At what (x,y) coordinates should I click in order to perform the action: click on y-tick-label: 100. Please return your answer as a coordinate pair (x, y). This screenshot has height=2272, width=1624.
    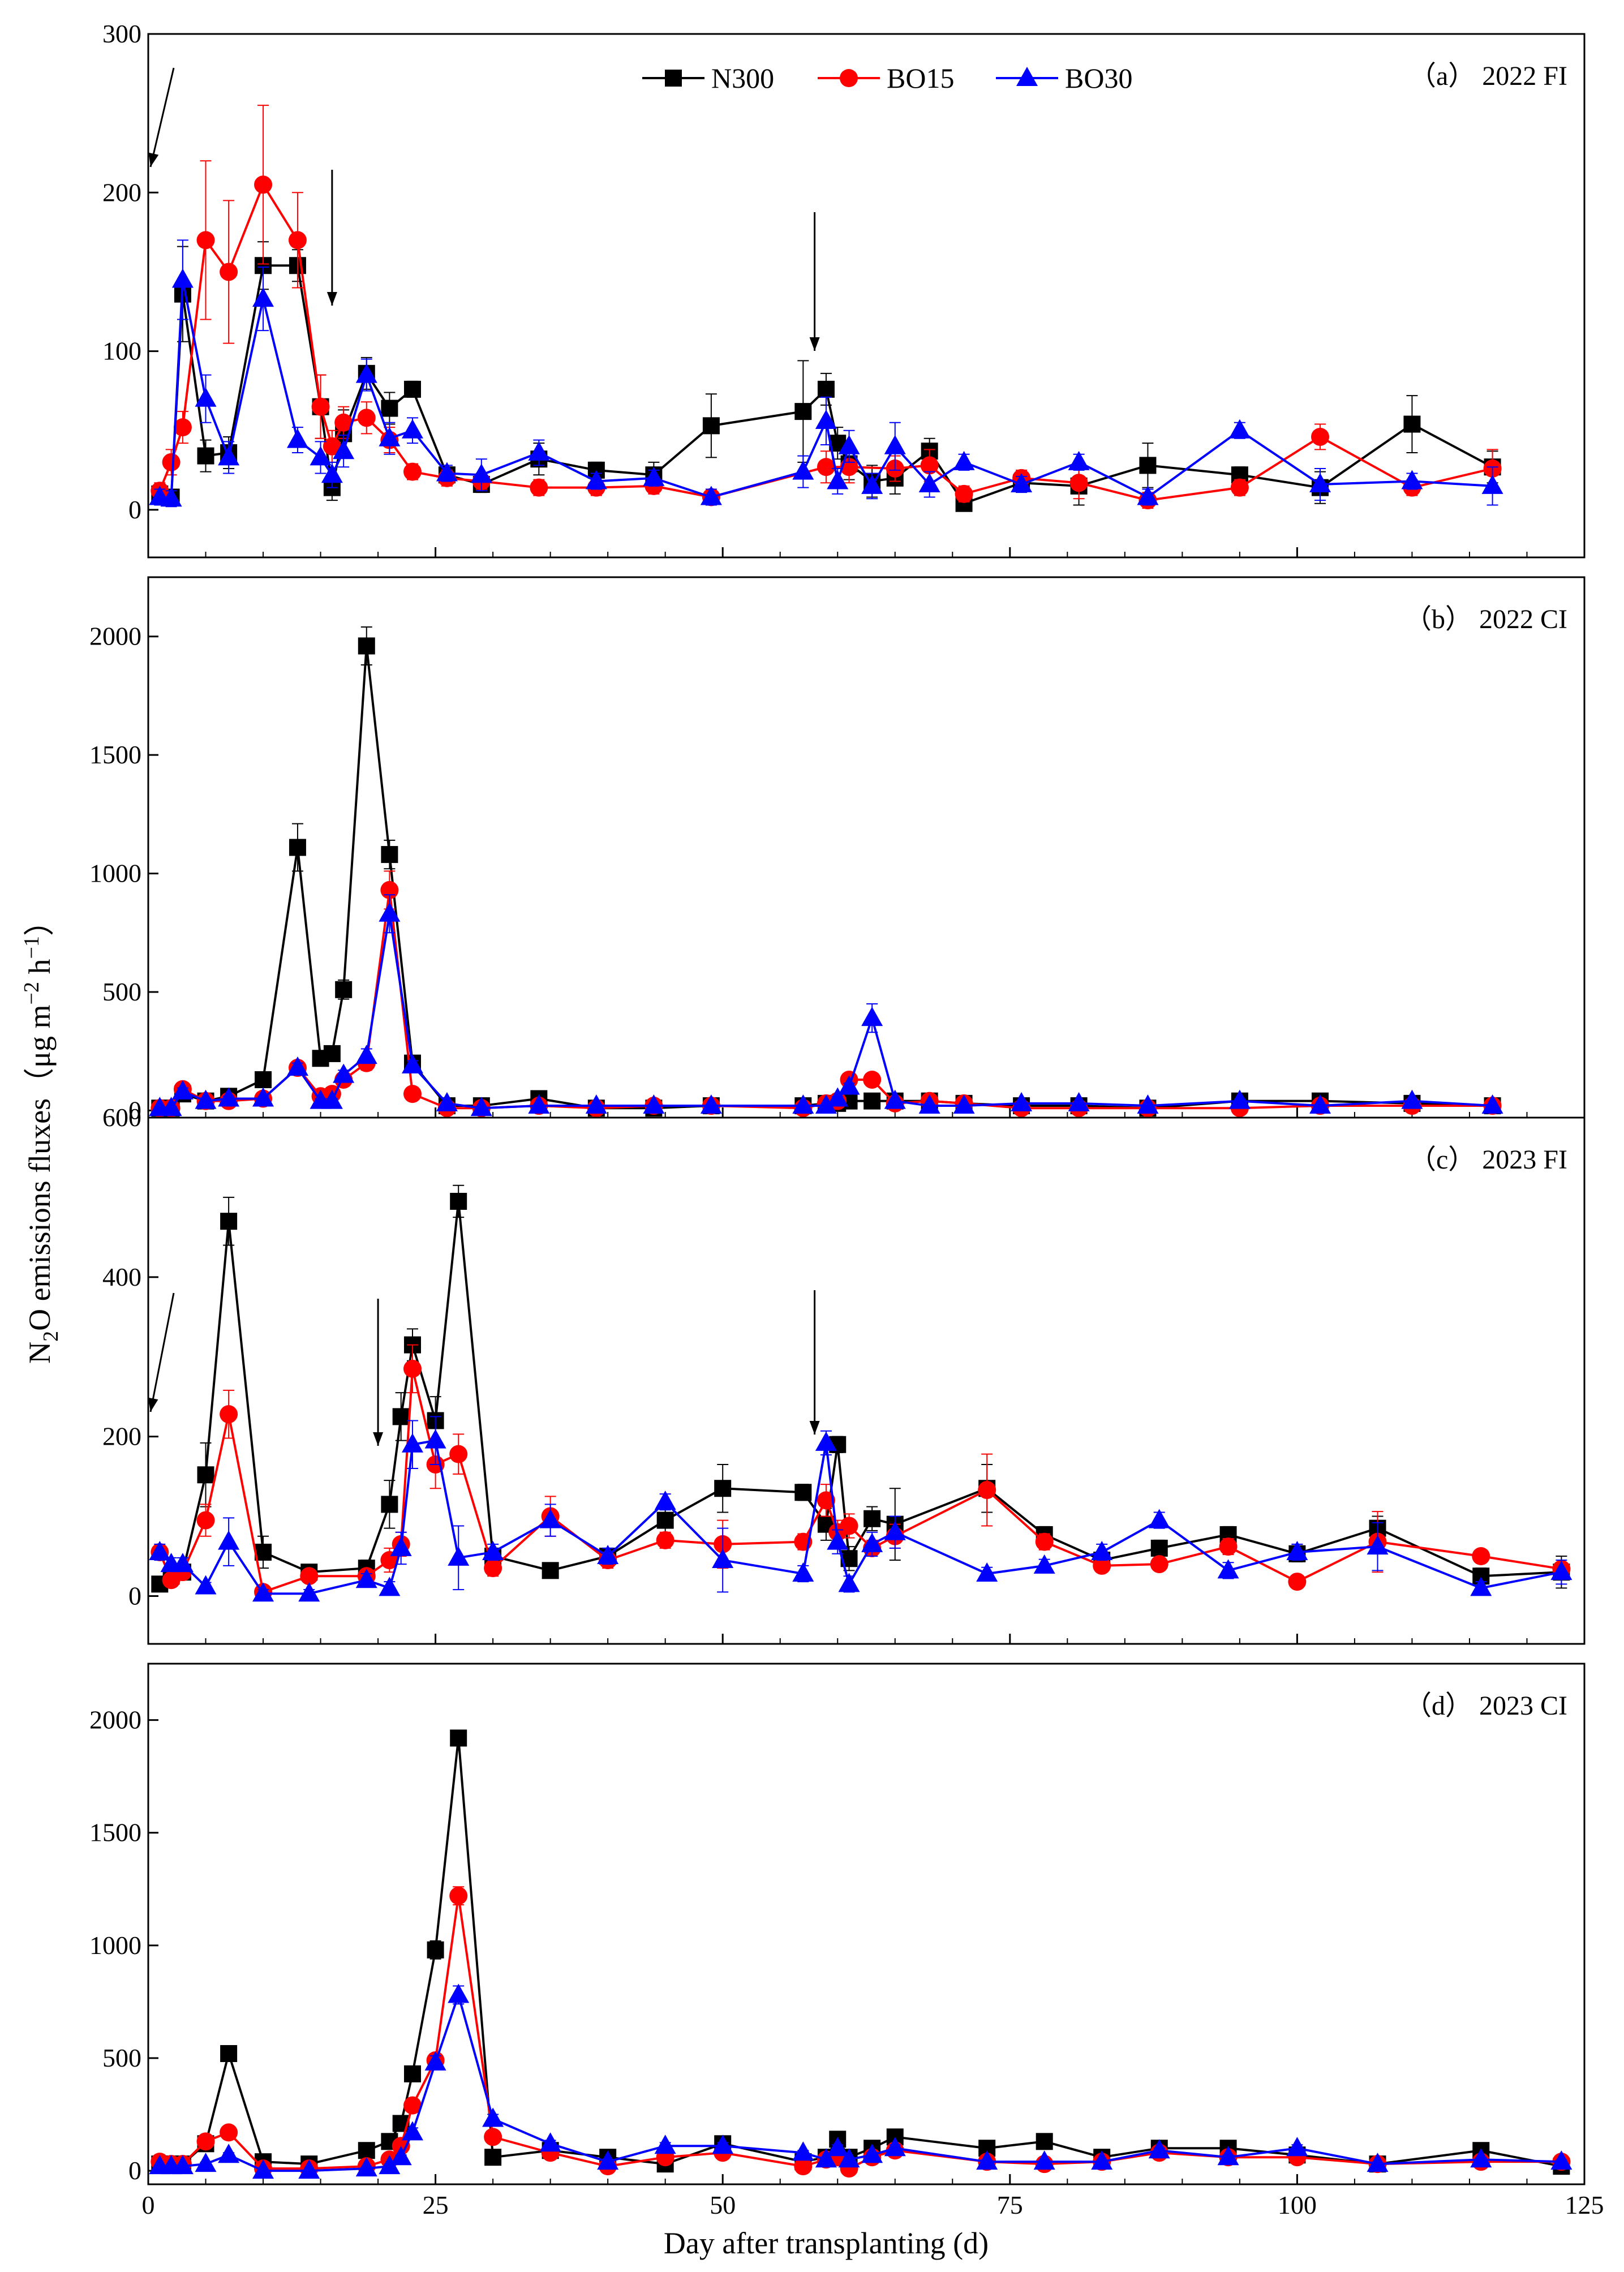
    Looking at the image, I should click on (121, 351).